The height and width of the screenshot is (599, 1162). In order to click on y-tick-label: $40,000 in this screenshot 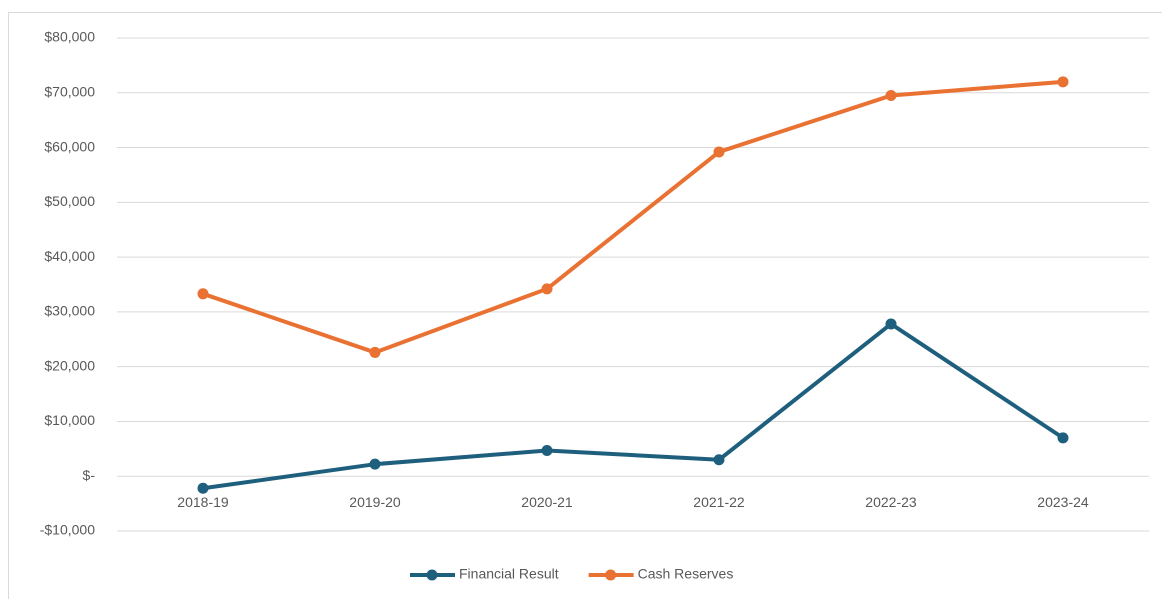, I will do `click(69, 256)`.